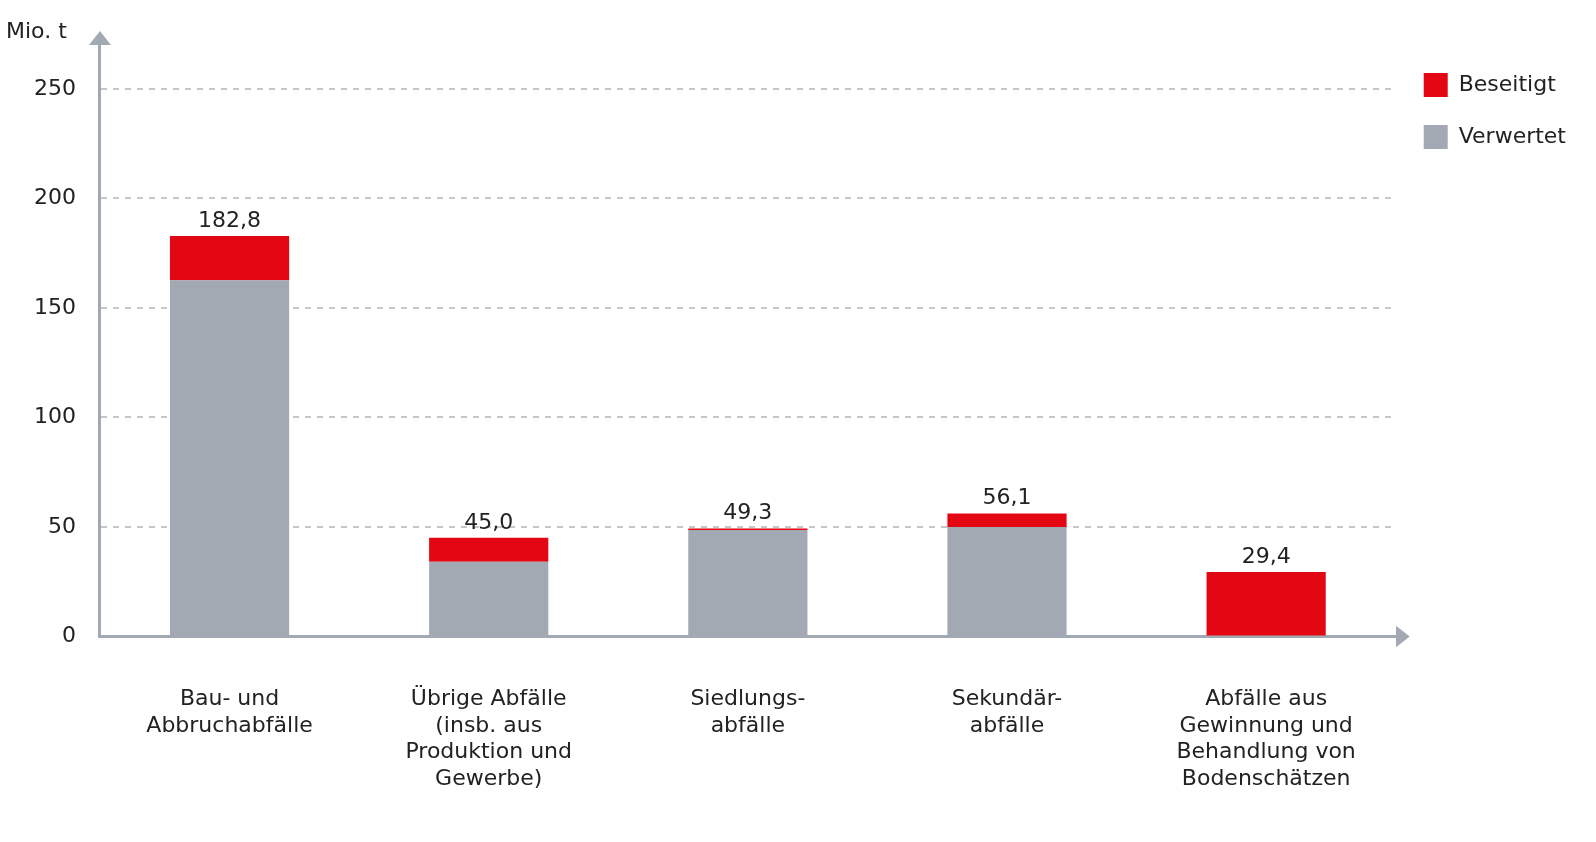 This screenshot has width=1596, height=842. What do you see at coordinates (1512, 135) in the screenshot?
I see `legend-label: Verwertet` at bounding box center [1512, 135].